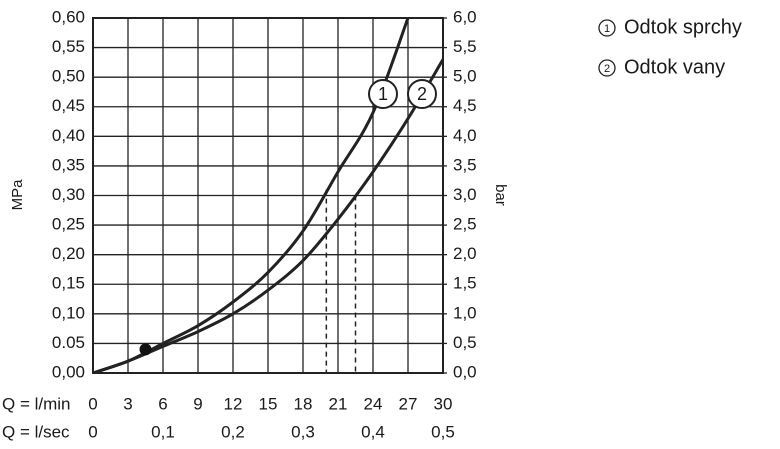  Describe the element at coordinates (163, 431) in the screenshot. I see `x2-tick-label: 0,1` at that location.